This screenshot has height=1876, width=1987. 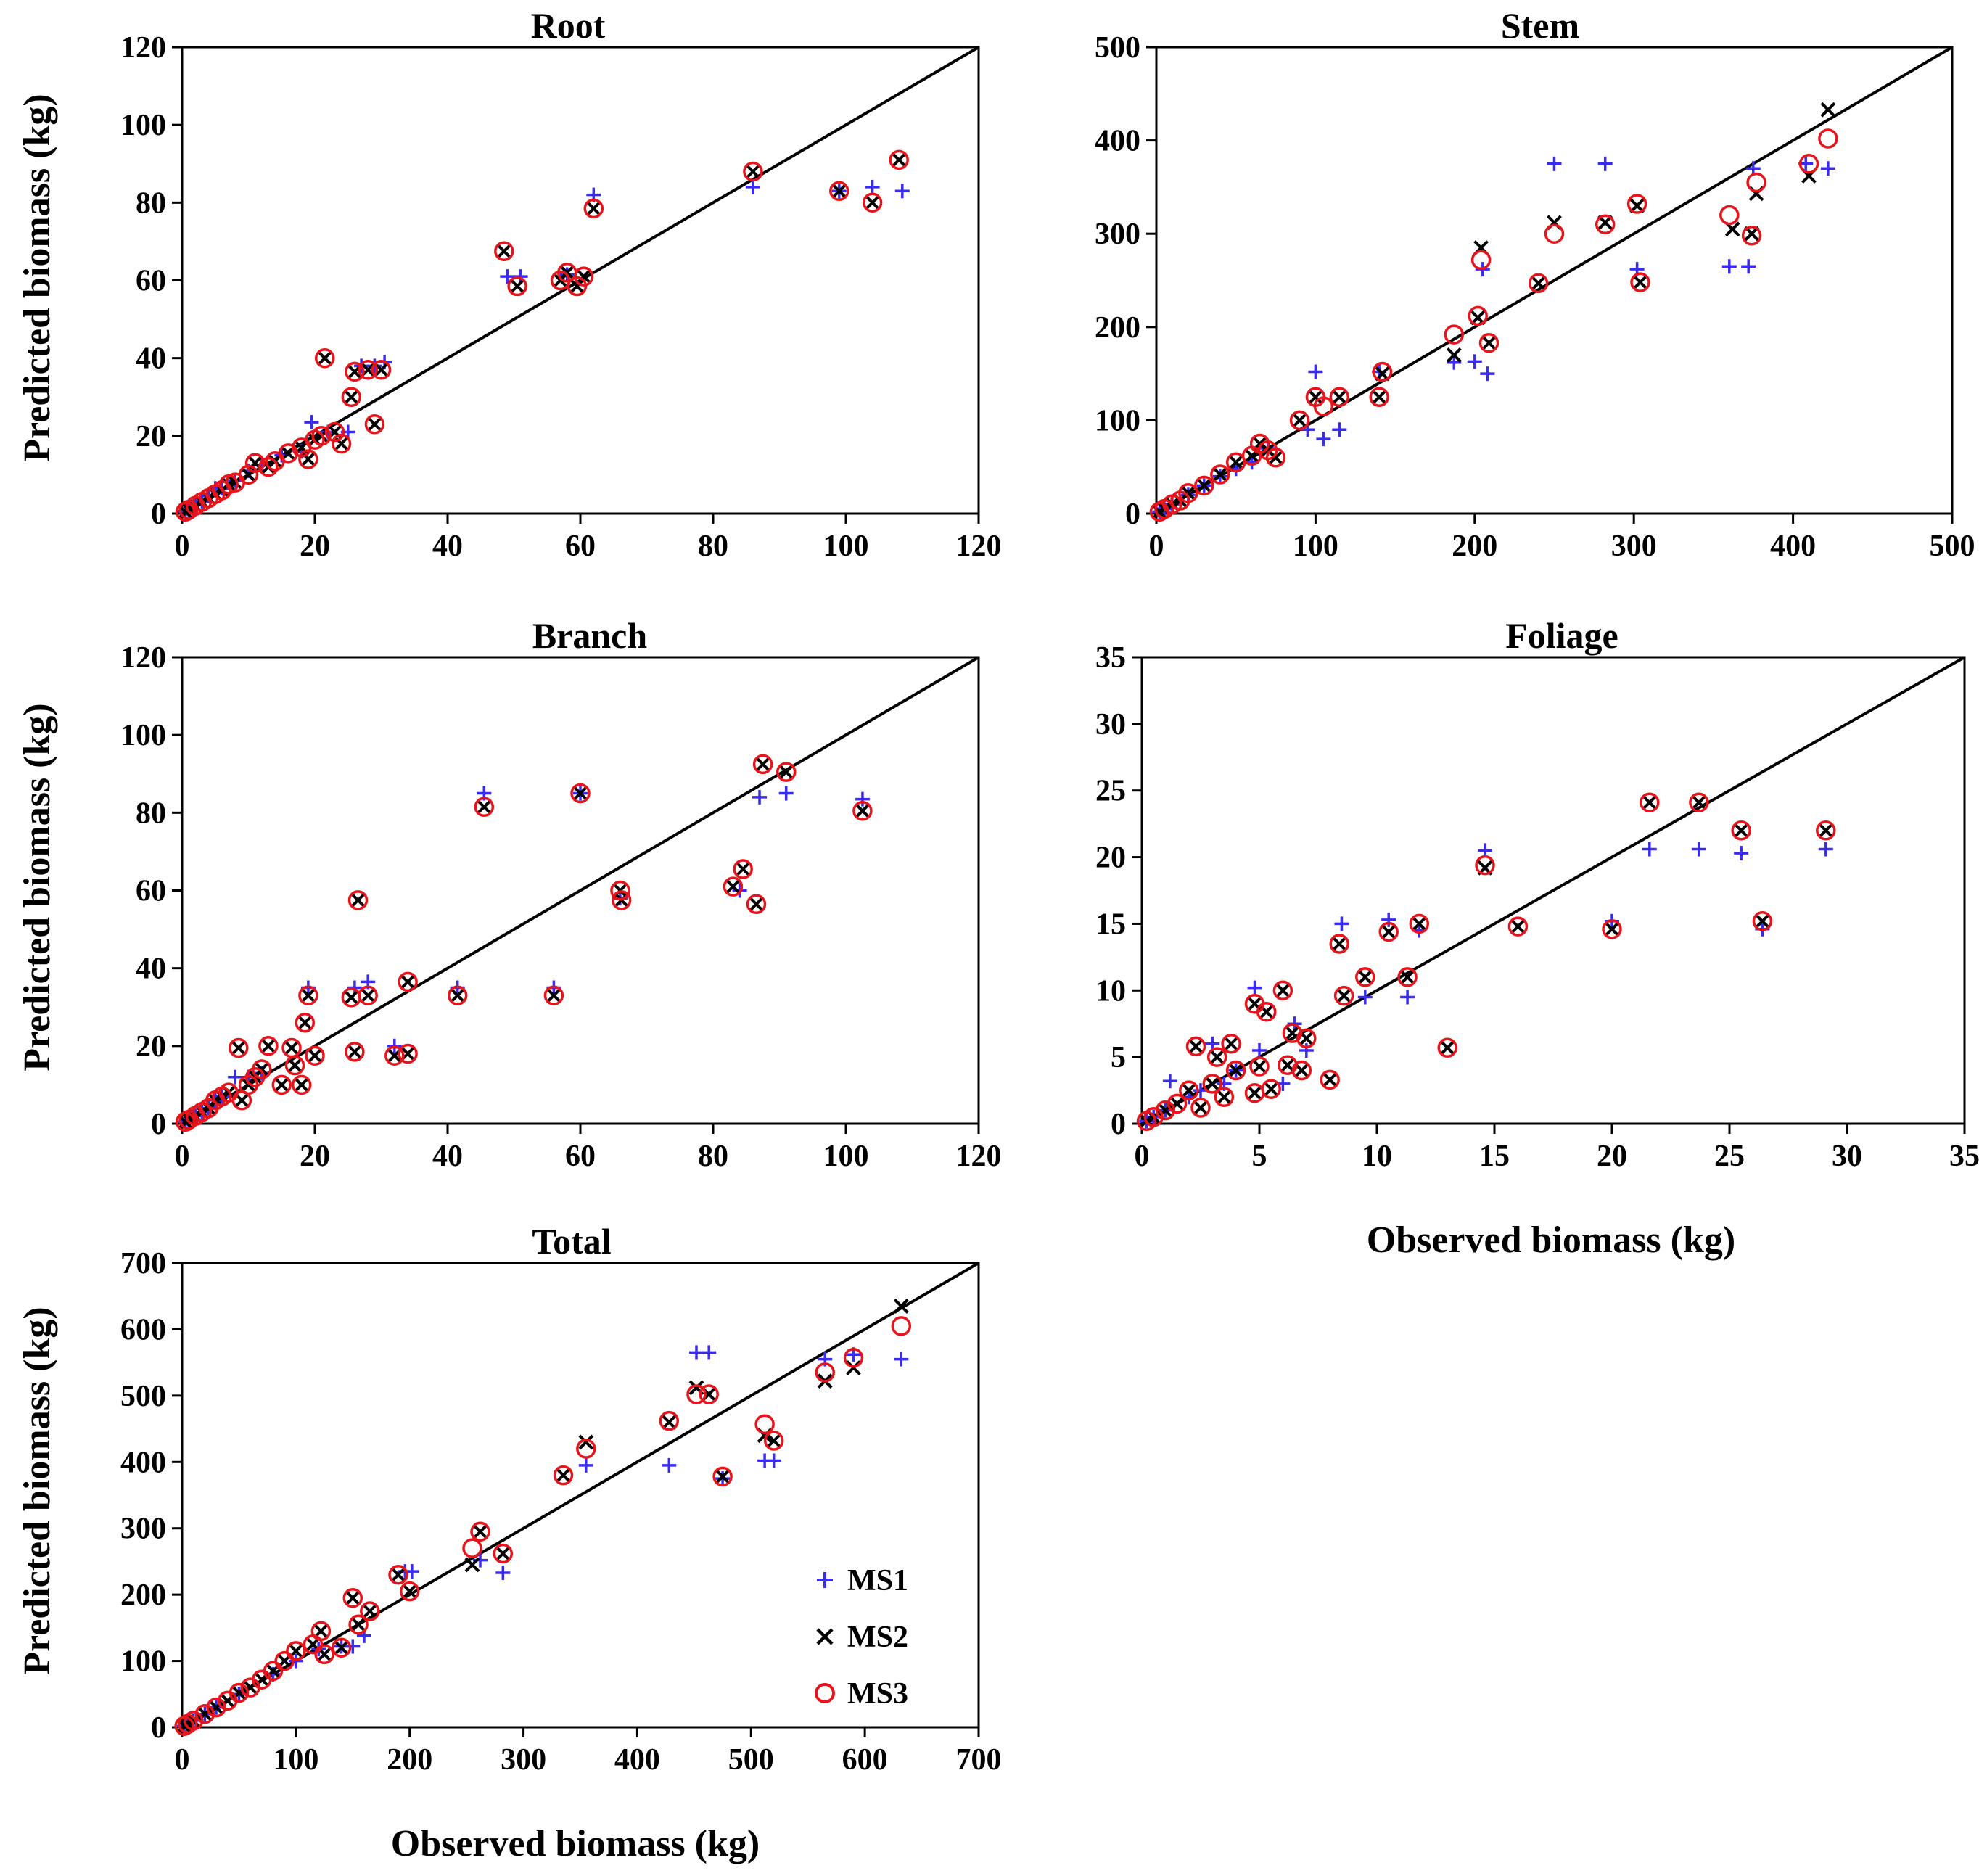 What do you see at coordinates (1553, 890) in the screenshot?
I see `foliage-one-to-one-line` at bounding box center [1553, 890].